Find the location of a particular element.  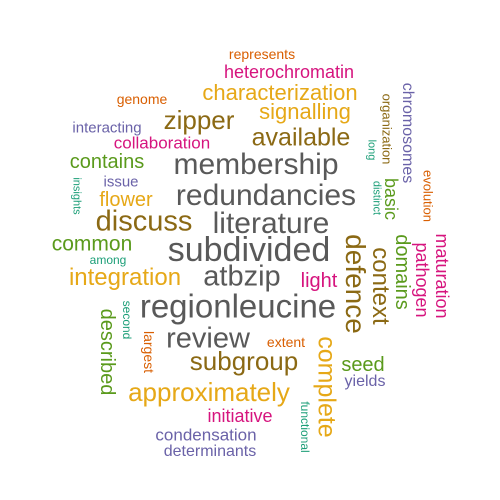

word-pathogen: pathogen is located at coordinates (422, 280).